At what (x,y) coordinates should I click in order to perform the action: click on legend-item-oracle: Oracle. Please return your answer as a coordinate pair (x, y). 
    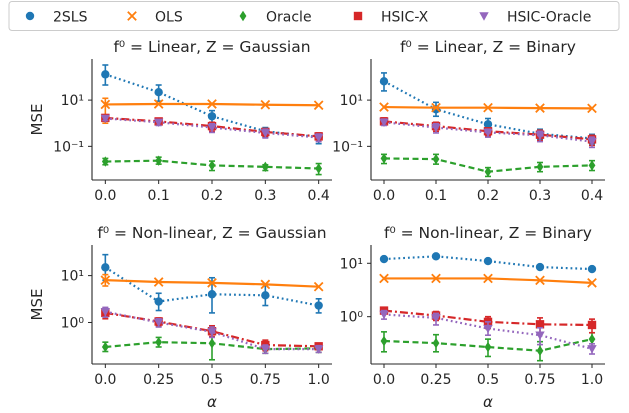
    Looking at the image, I should click on (275, 18).